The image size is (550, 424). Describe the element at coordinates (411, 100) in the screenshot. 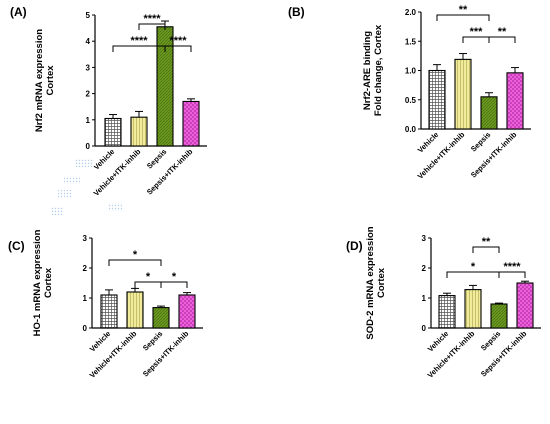

I see `y-tick-label: 0.5` at that location.